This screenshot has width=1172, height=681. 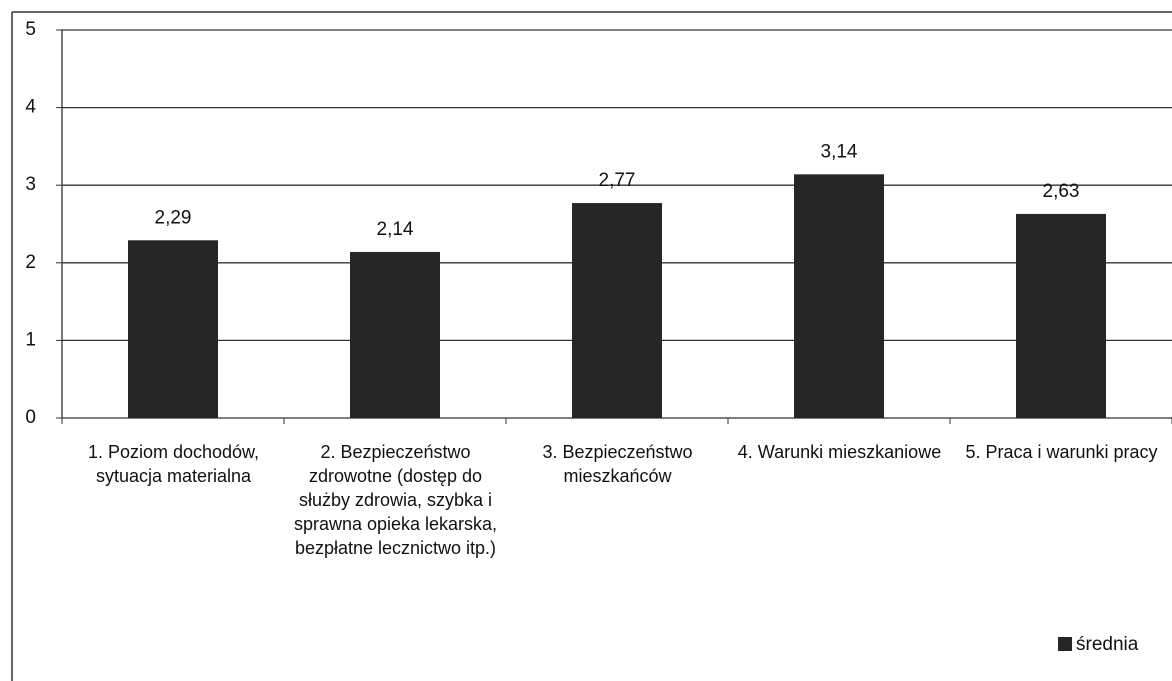 What do you see at coordinates (1061, 452) in the screenshot?
I see `x-tick-label: 5. Praca i warunki pracy` at bounding box center [1061, 452].